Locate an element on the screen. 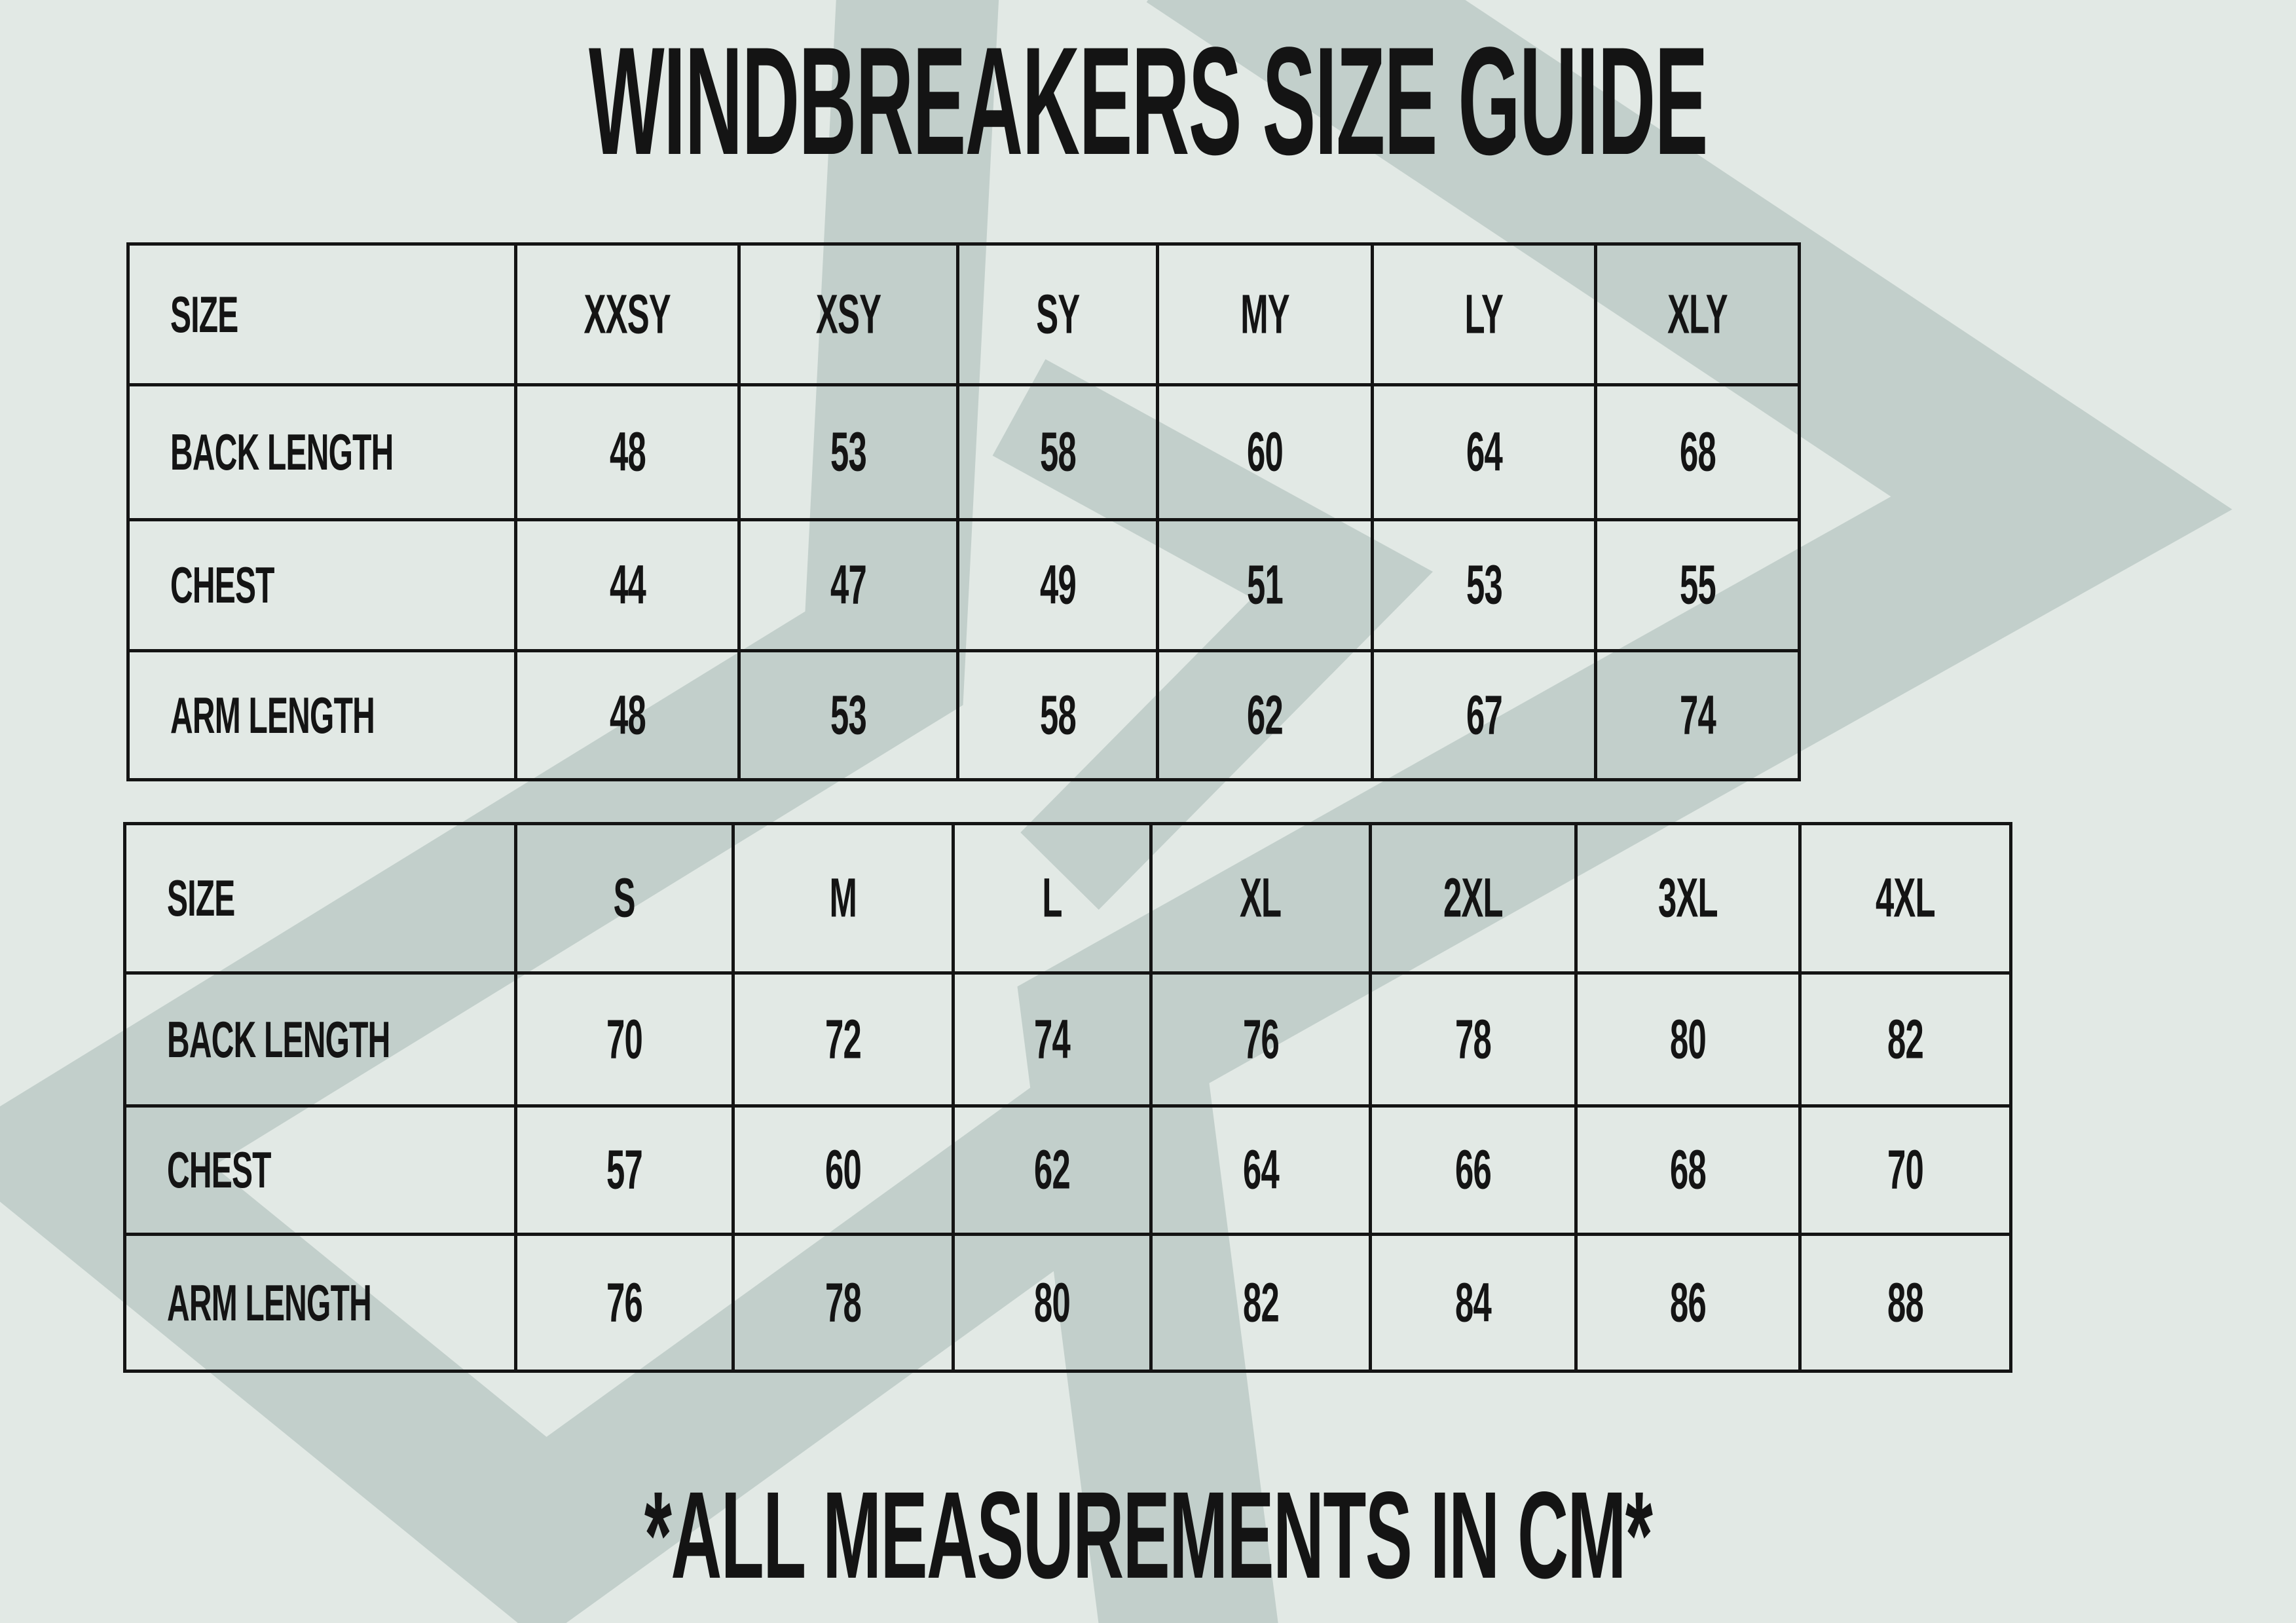  header-cell-xl: XL is located at coordinates (1260, 898).